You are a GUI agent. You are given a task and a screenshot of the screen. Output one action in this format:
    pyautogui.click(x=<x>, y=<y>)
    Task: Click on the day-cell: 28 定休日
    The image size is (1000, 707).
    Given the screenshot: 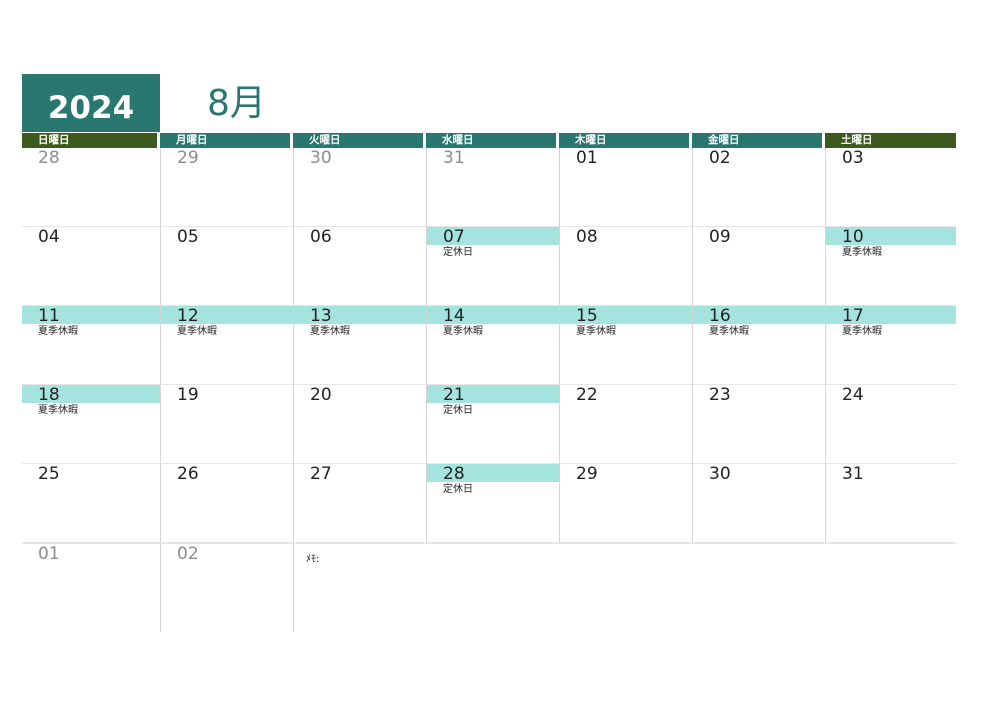 What is the action you would take?
    pyautogui.click(x=492, y=503)
    